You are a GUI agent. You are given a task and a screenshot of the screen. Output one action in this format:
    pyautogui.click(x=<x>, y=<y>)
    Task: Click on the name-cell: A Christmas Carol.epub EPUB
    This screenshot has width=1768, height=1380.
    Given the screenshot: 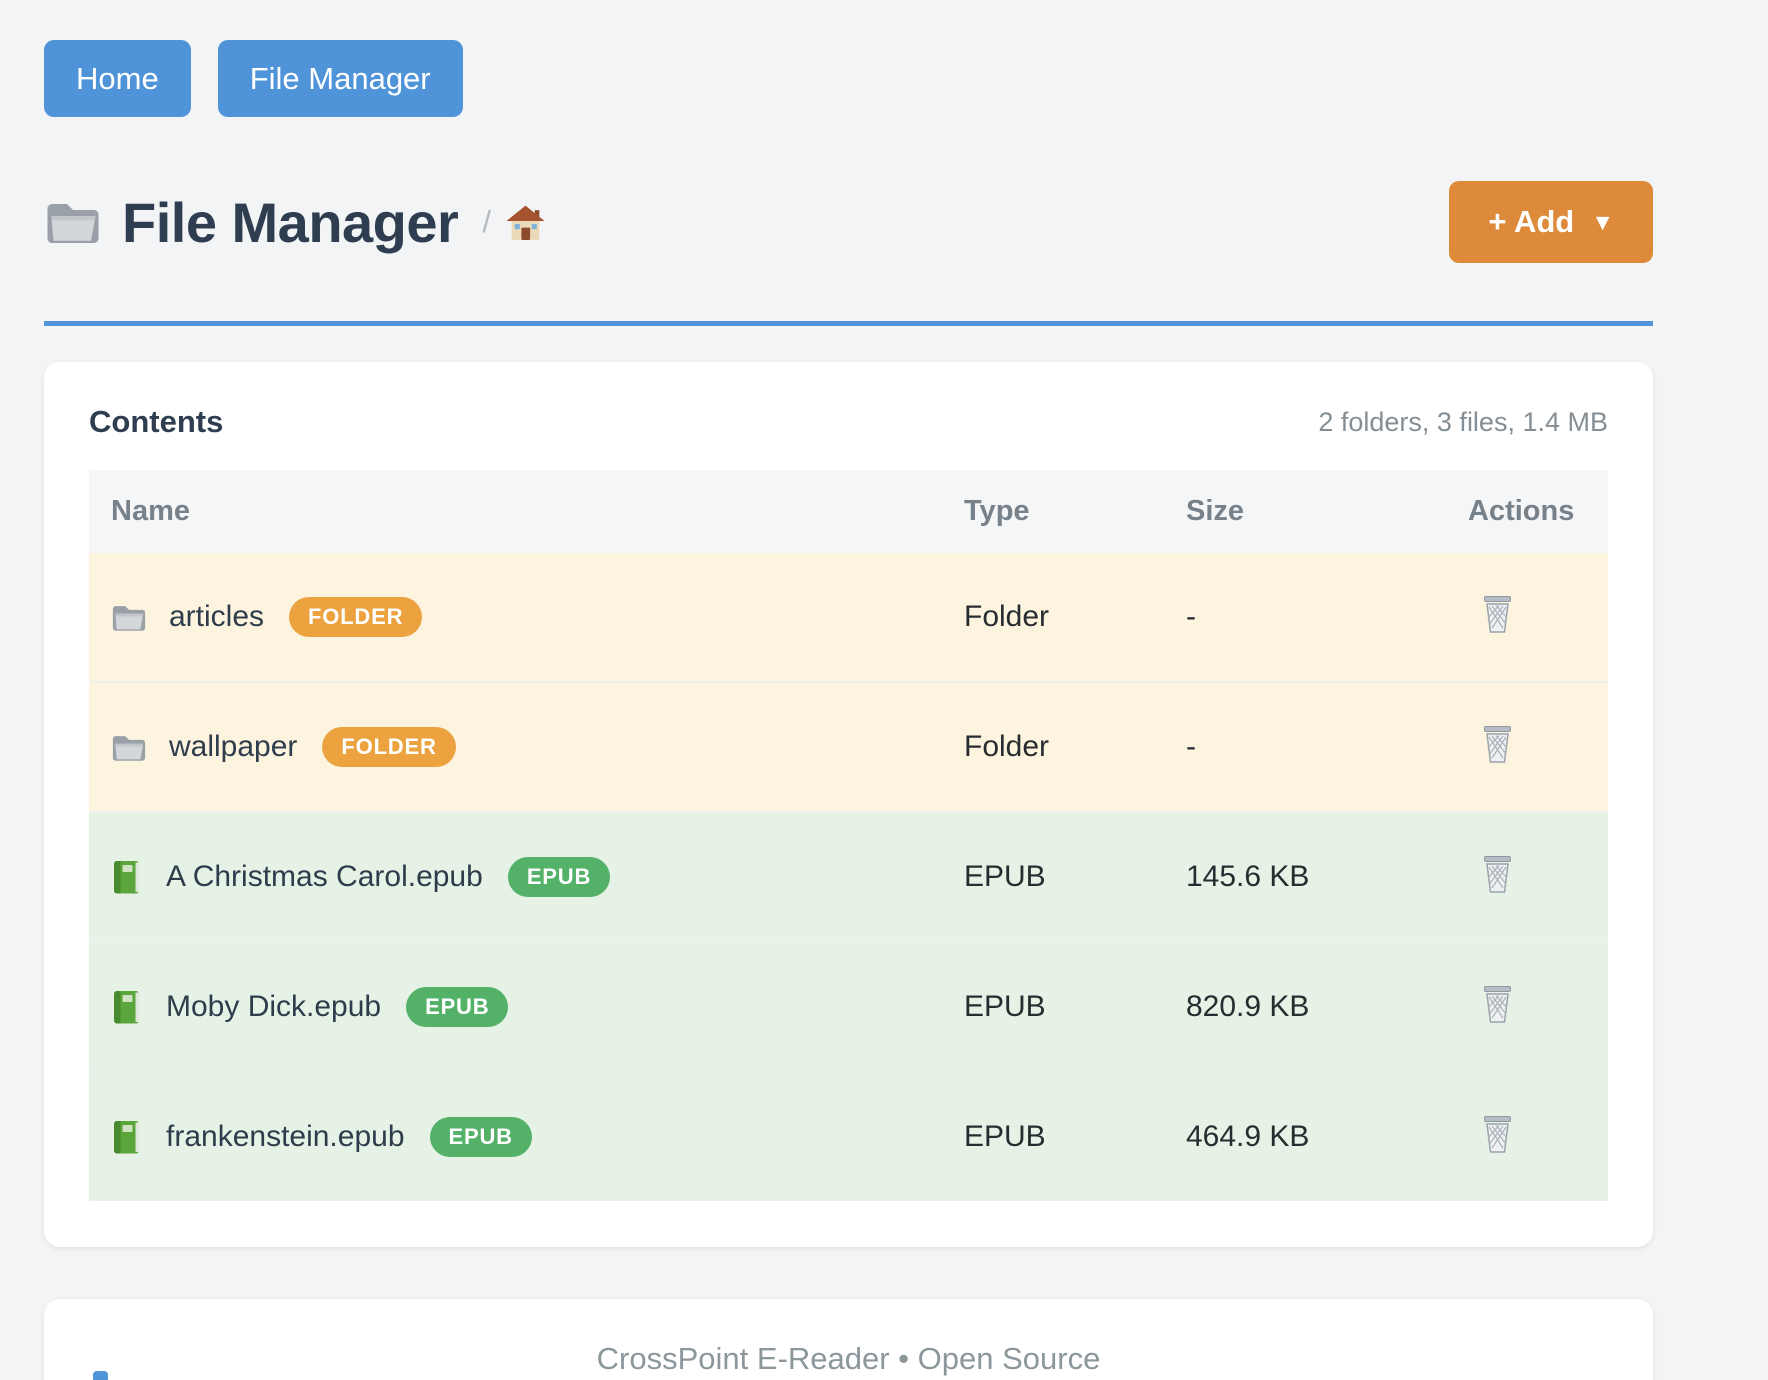 What is the action you would take?
    pyautogui.click(x=537, y=877)
    